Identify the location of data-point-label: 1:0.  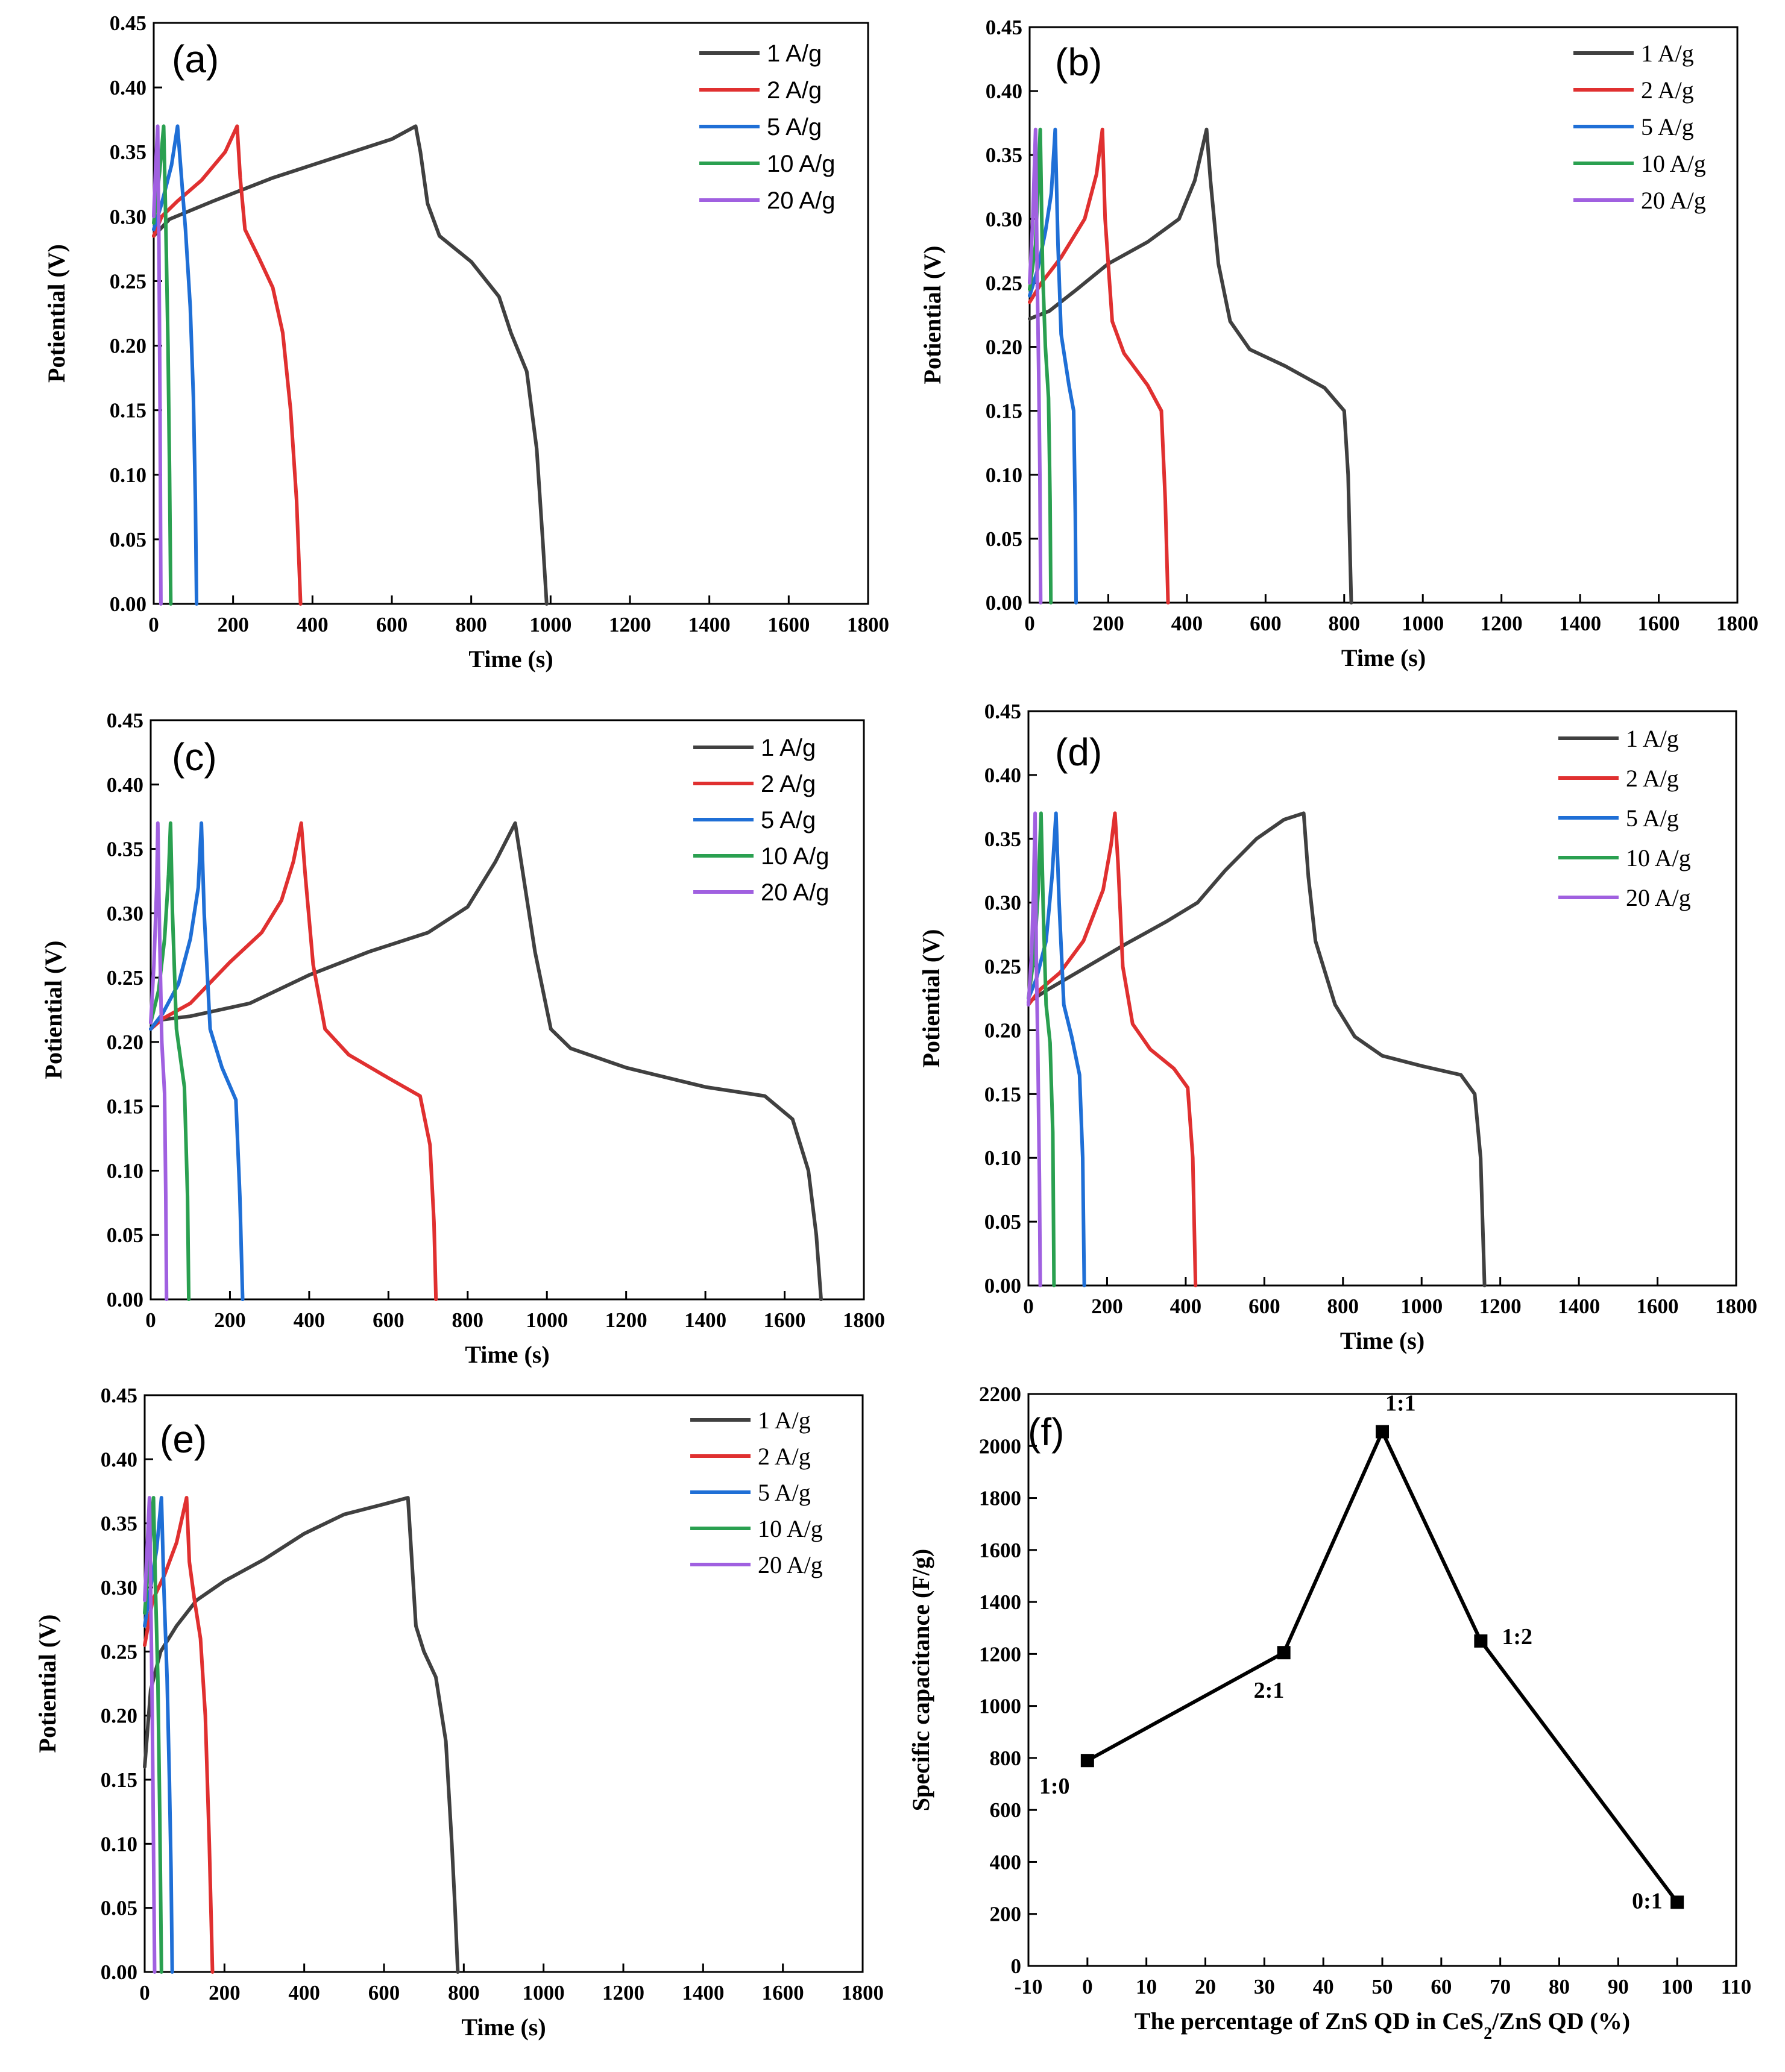
(1054, 1786).